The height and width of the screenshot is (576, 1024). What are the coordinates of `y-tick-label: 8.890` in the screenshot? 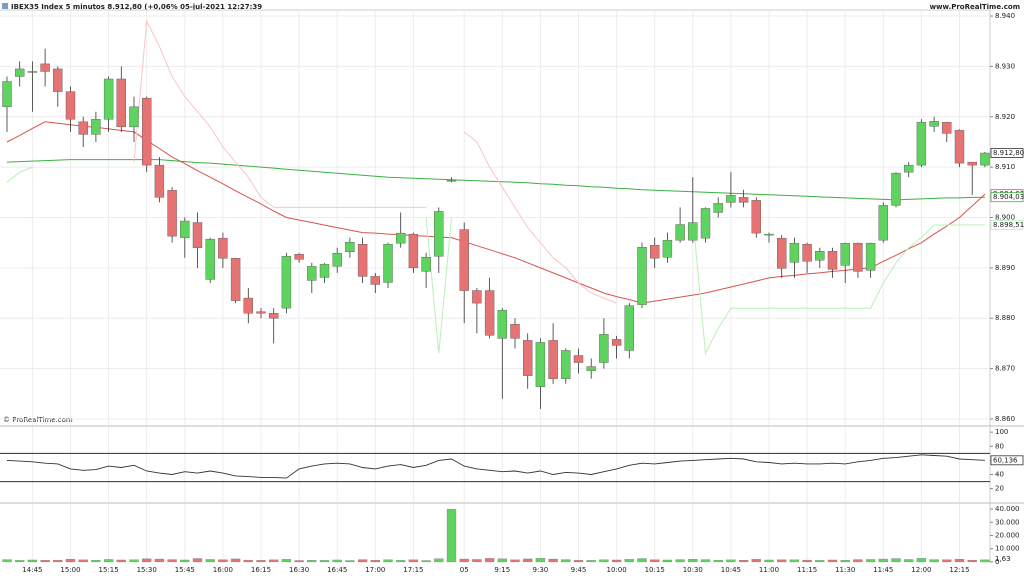 It's located at (1005, 268).